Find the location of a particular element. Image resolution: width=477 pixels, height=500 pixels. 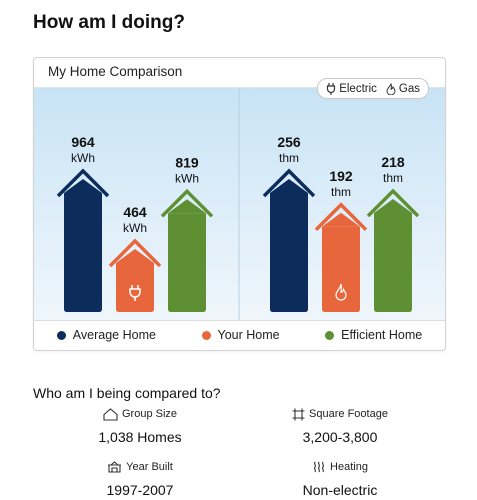

legend-dot-yours is located at coordinates (206, 335).